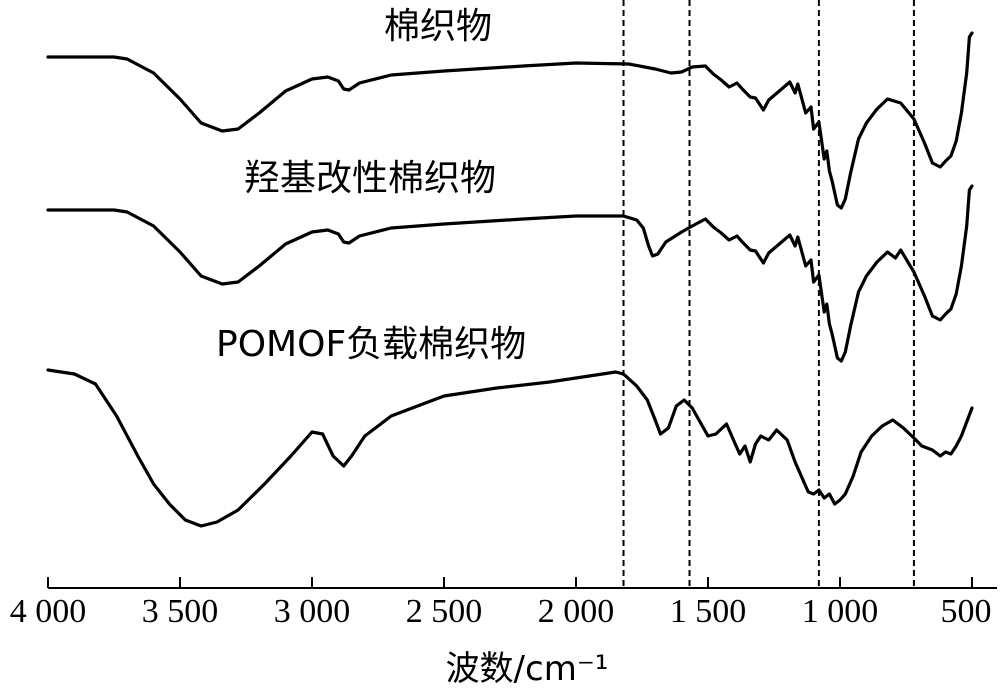 The height and width of the screenshot is (694, 1000). Describe the element at coordinates (48, 611) in the screenshot. I see `x-tick-label: 4 000` at that location.